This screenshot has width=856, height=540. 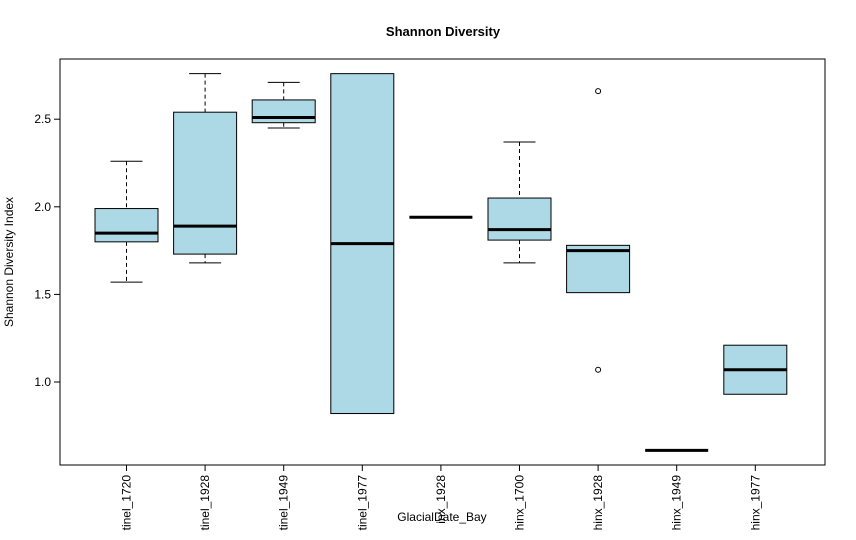 I want to click on chart-title: Shannon Diversity, so click(x=443, y=31).